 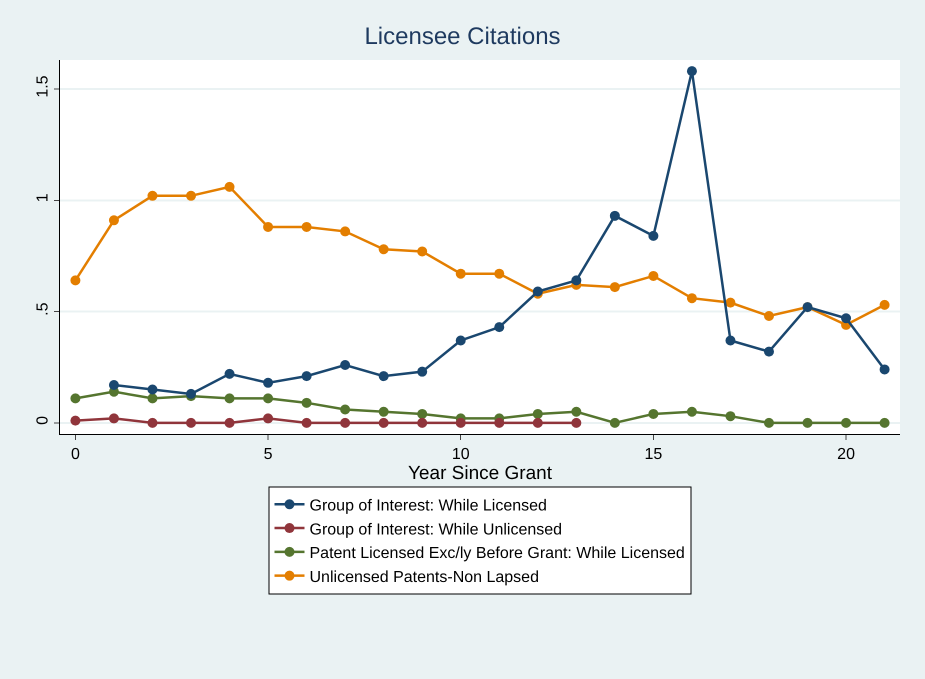 I want to click on y-tick-label: 1, so click(x=43, y=197).